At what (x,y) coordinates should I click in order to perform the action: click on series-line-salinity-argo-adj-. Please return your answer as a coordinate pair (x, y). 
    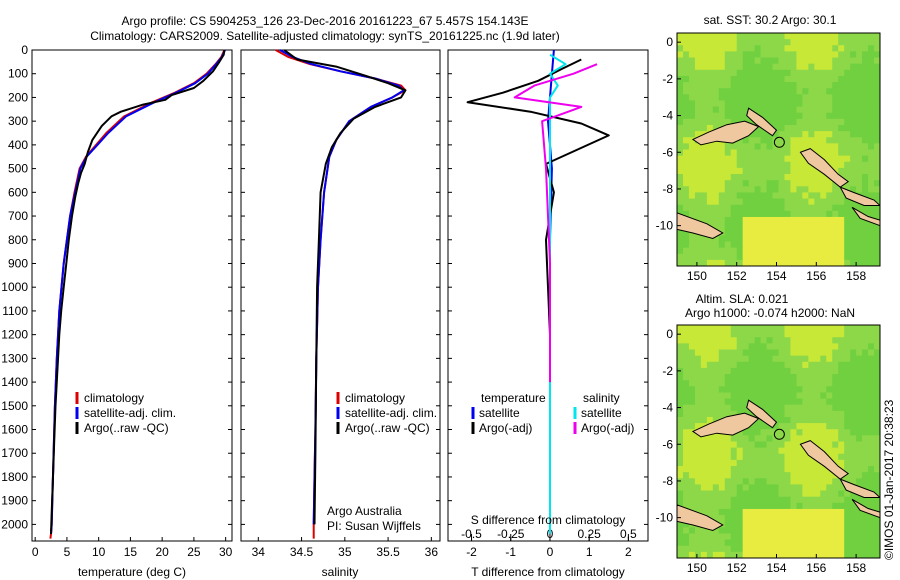
    Looking at the image, I should click on (555, 223).